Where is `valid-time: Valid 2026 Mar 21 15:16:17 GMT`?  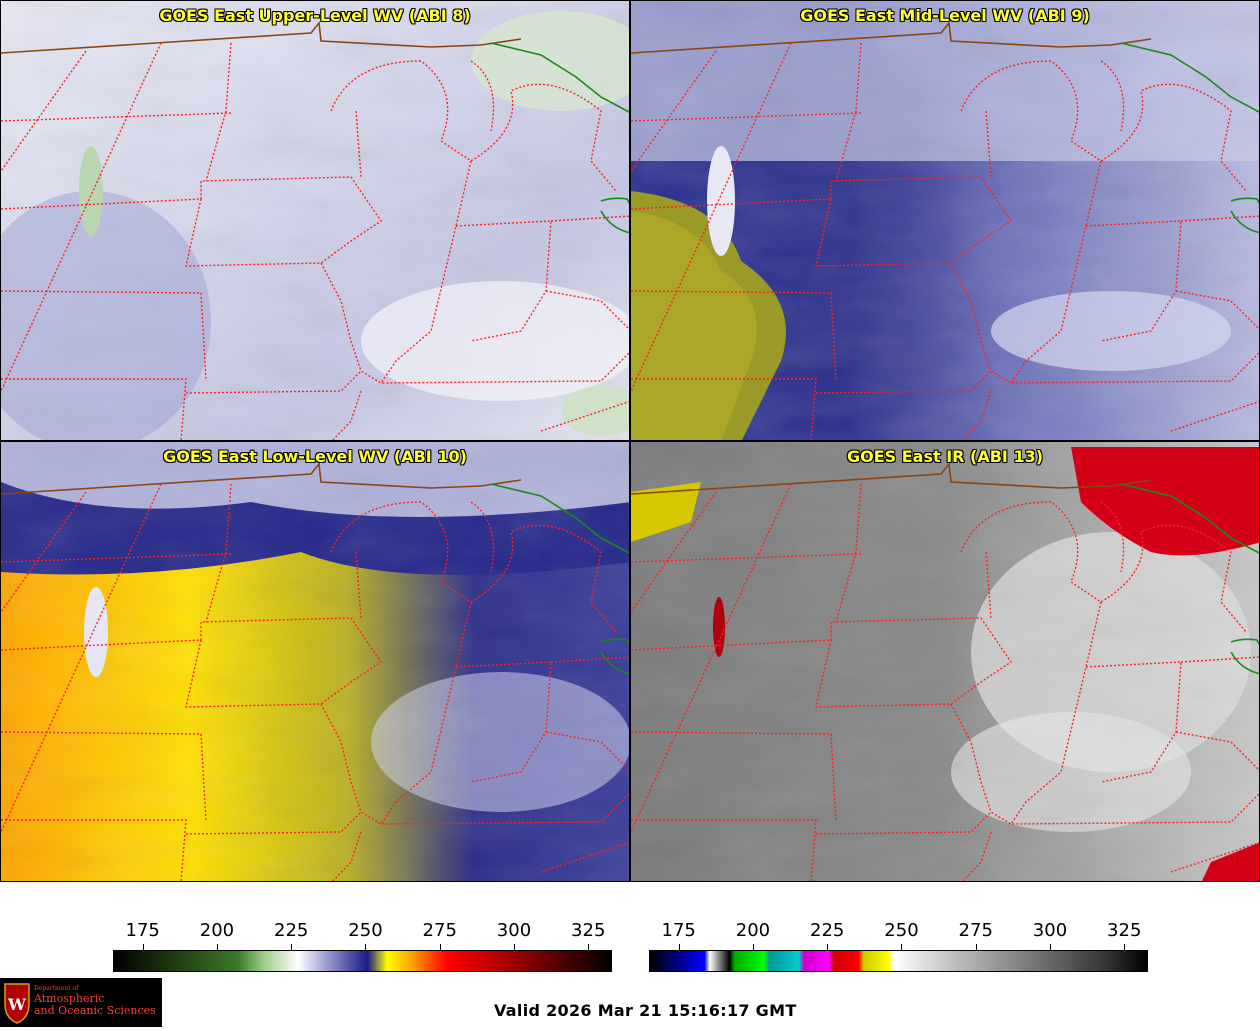 valid-time: Valid 2026 Mar 21 15:16:17 GMT is located at coordinates (645, 1010).